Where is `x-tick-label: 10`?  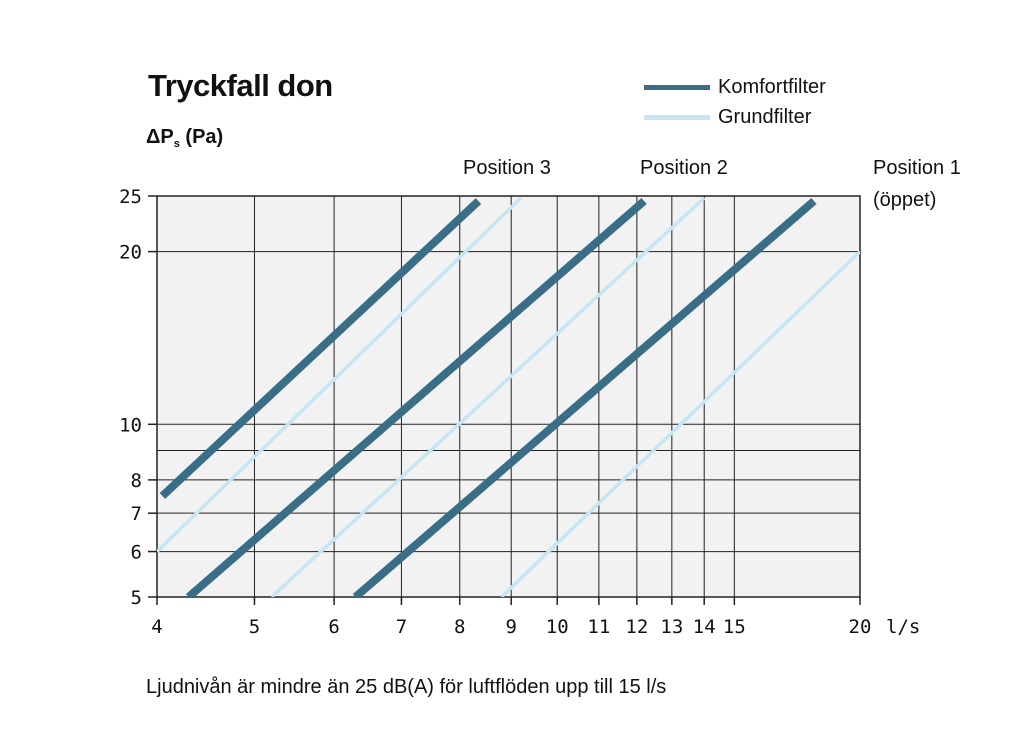 x-tick-label: 10 is located at coordinates (557, 627).